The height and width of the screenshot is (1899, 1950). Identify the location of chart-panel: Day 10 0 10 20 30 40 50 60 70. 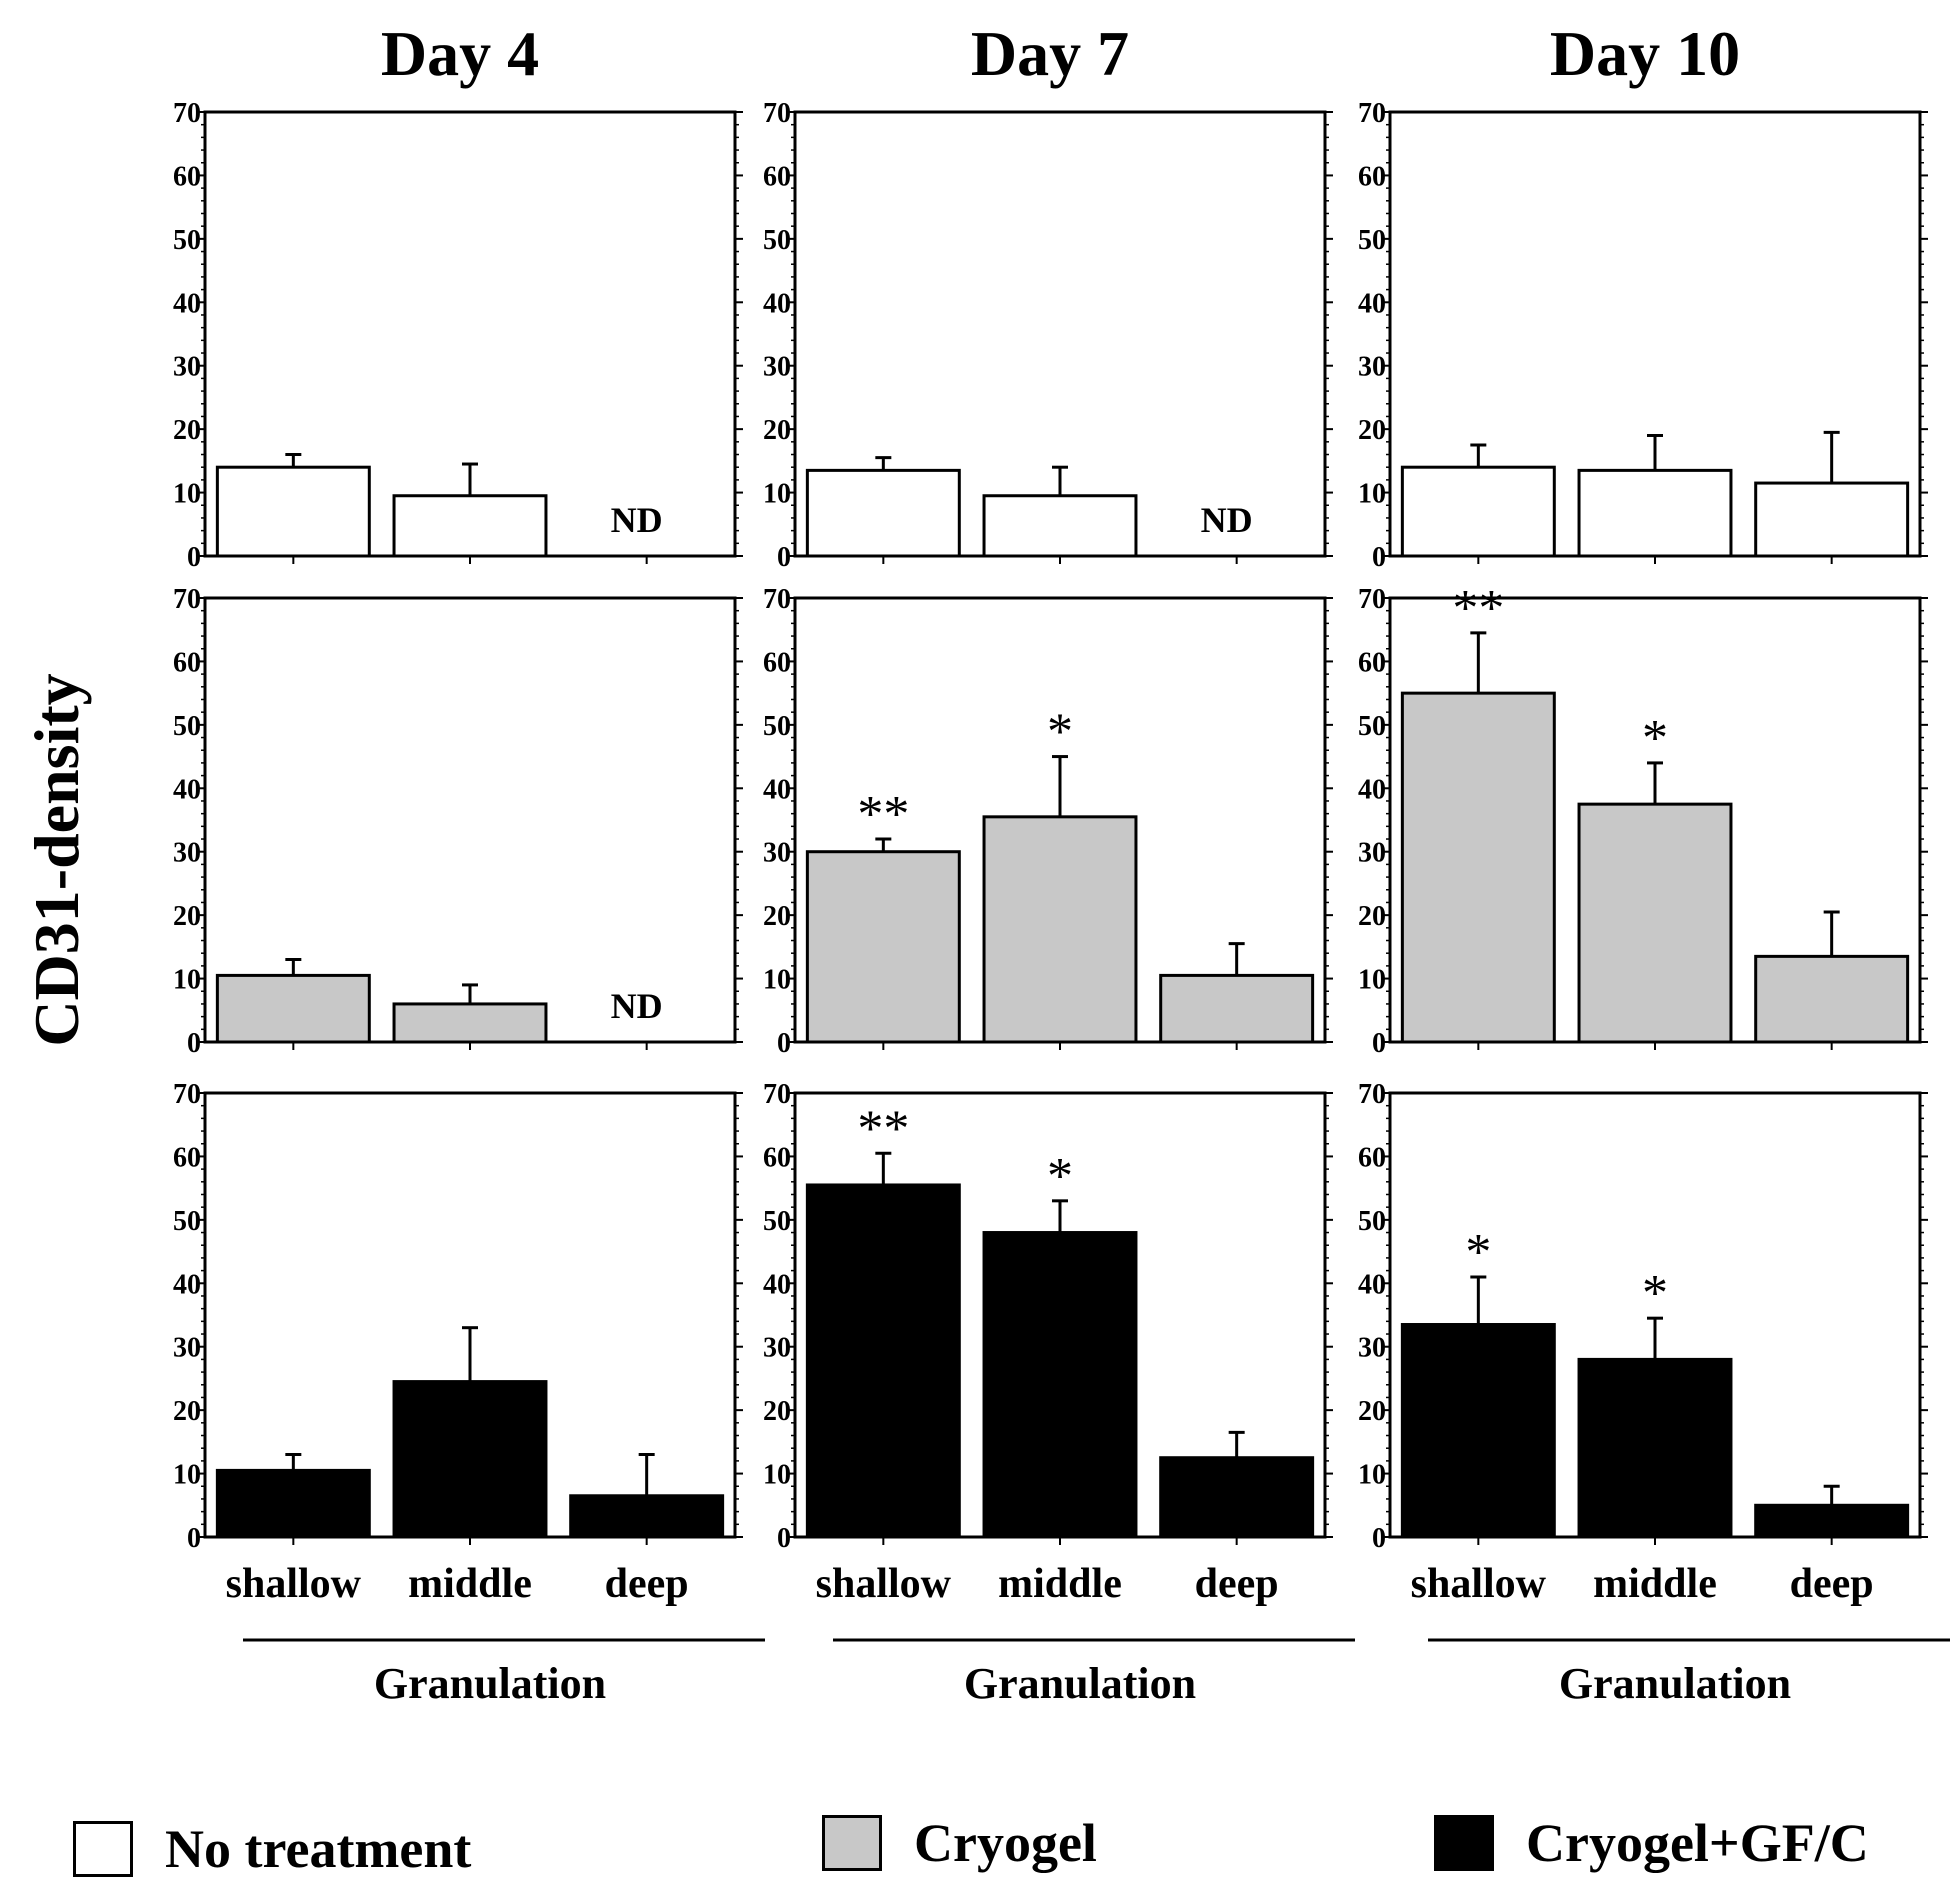
(1643, 295).